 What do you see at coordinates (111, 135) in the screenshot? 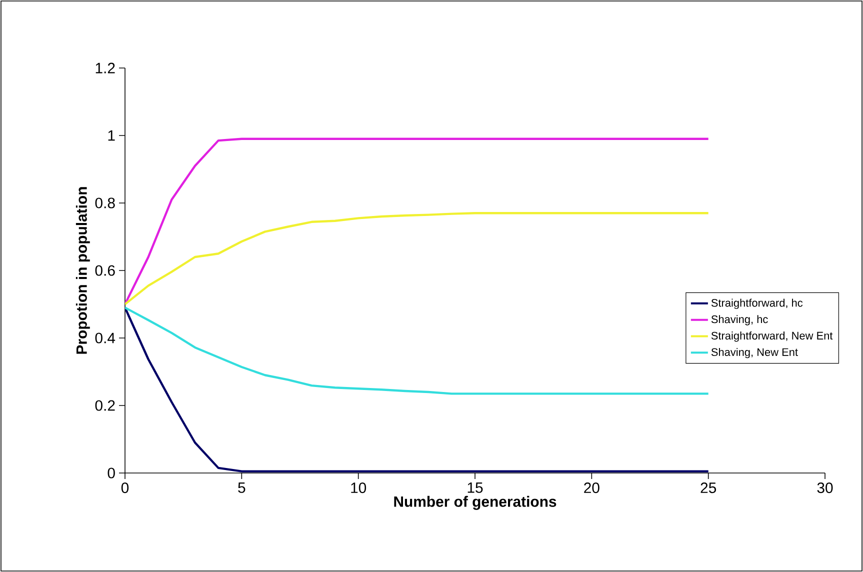
I see `y-tick-label: 1` at bounding box center [111, 135].